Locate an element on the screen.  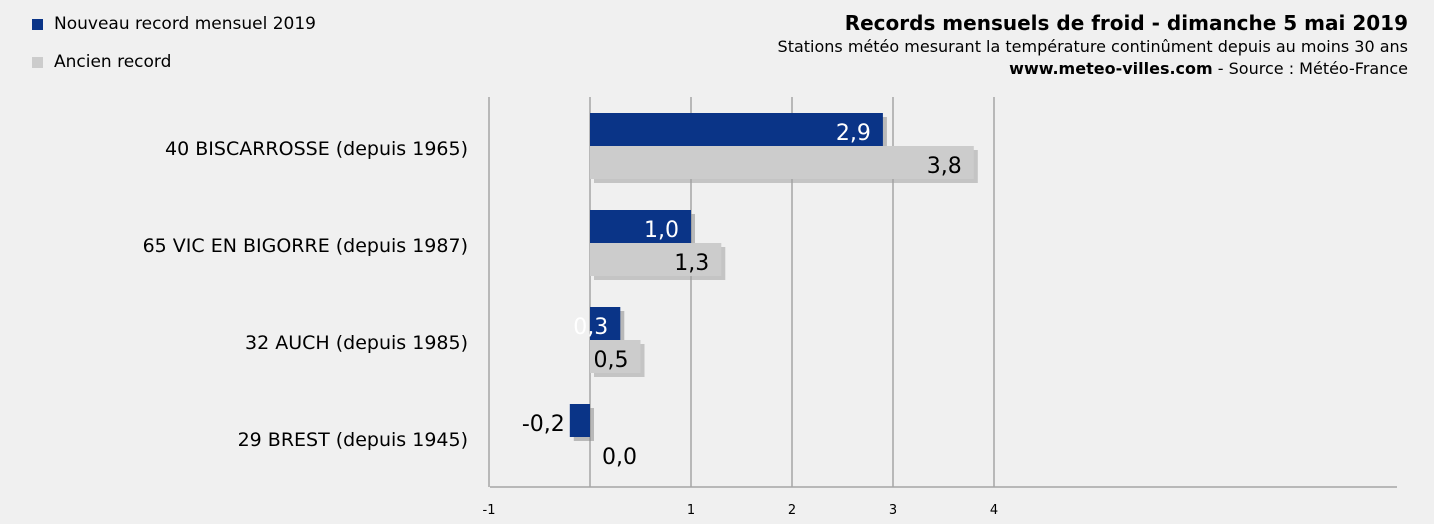
legend-swatch-old-record is located at coordinates (37, 62).